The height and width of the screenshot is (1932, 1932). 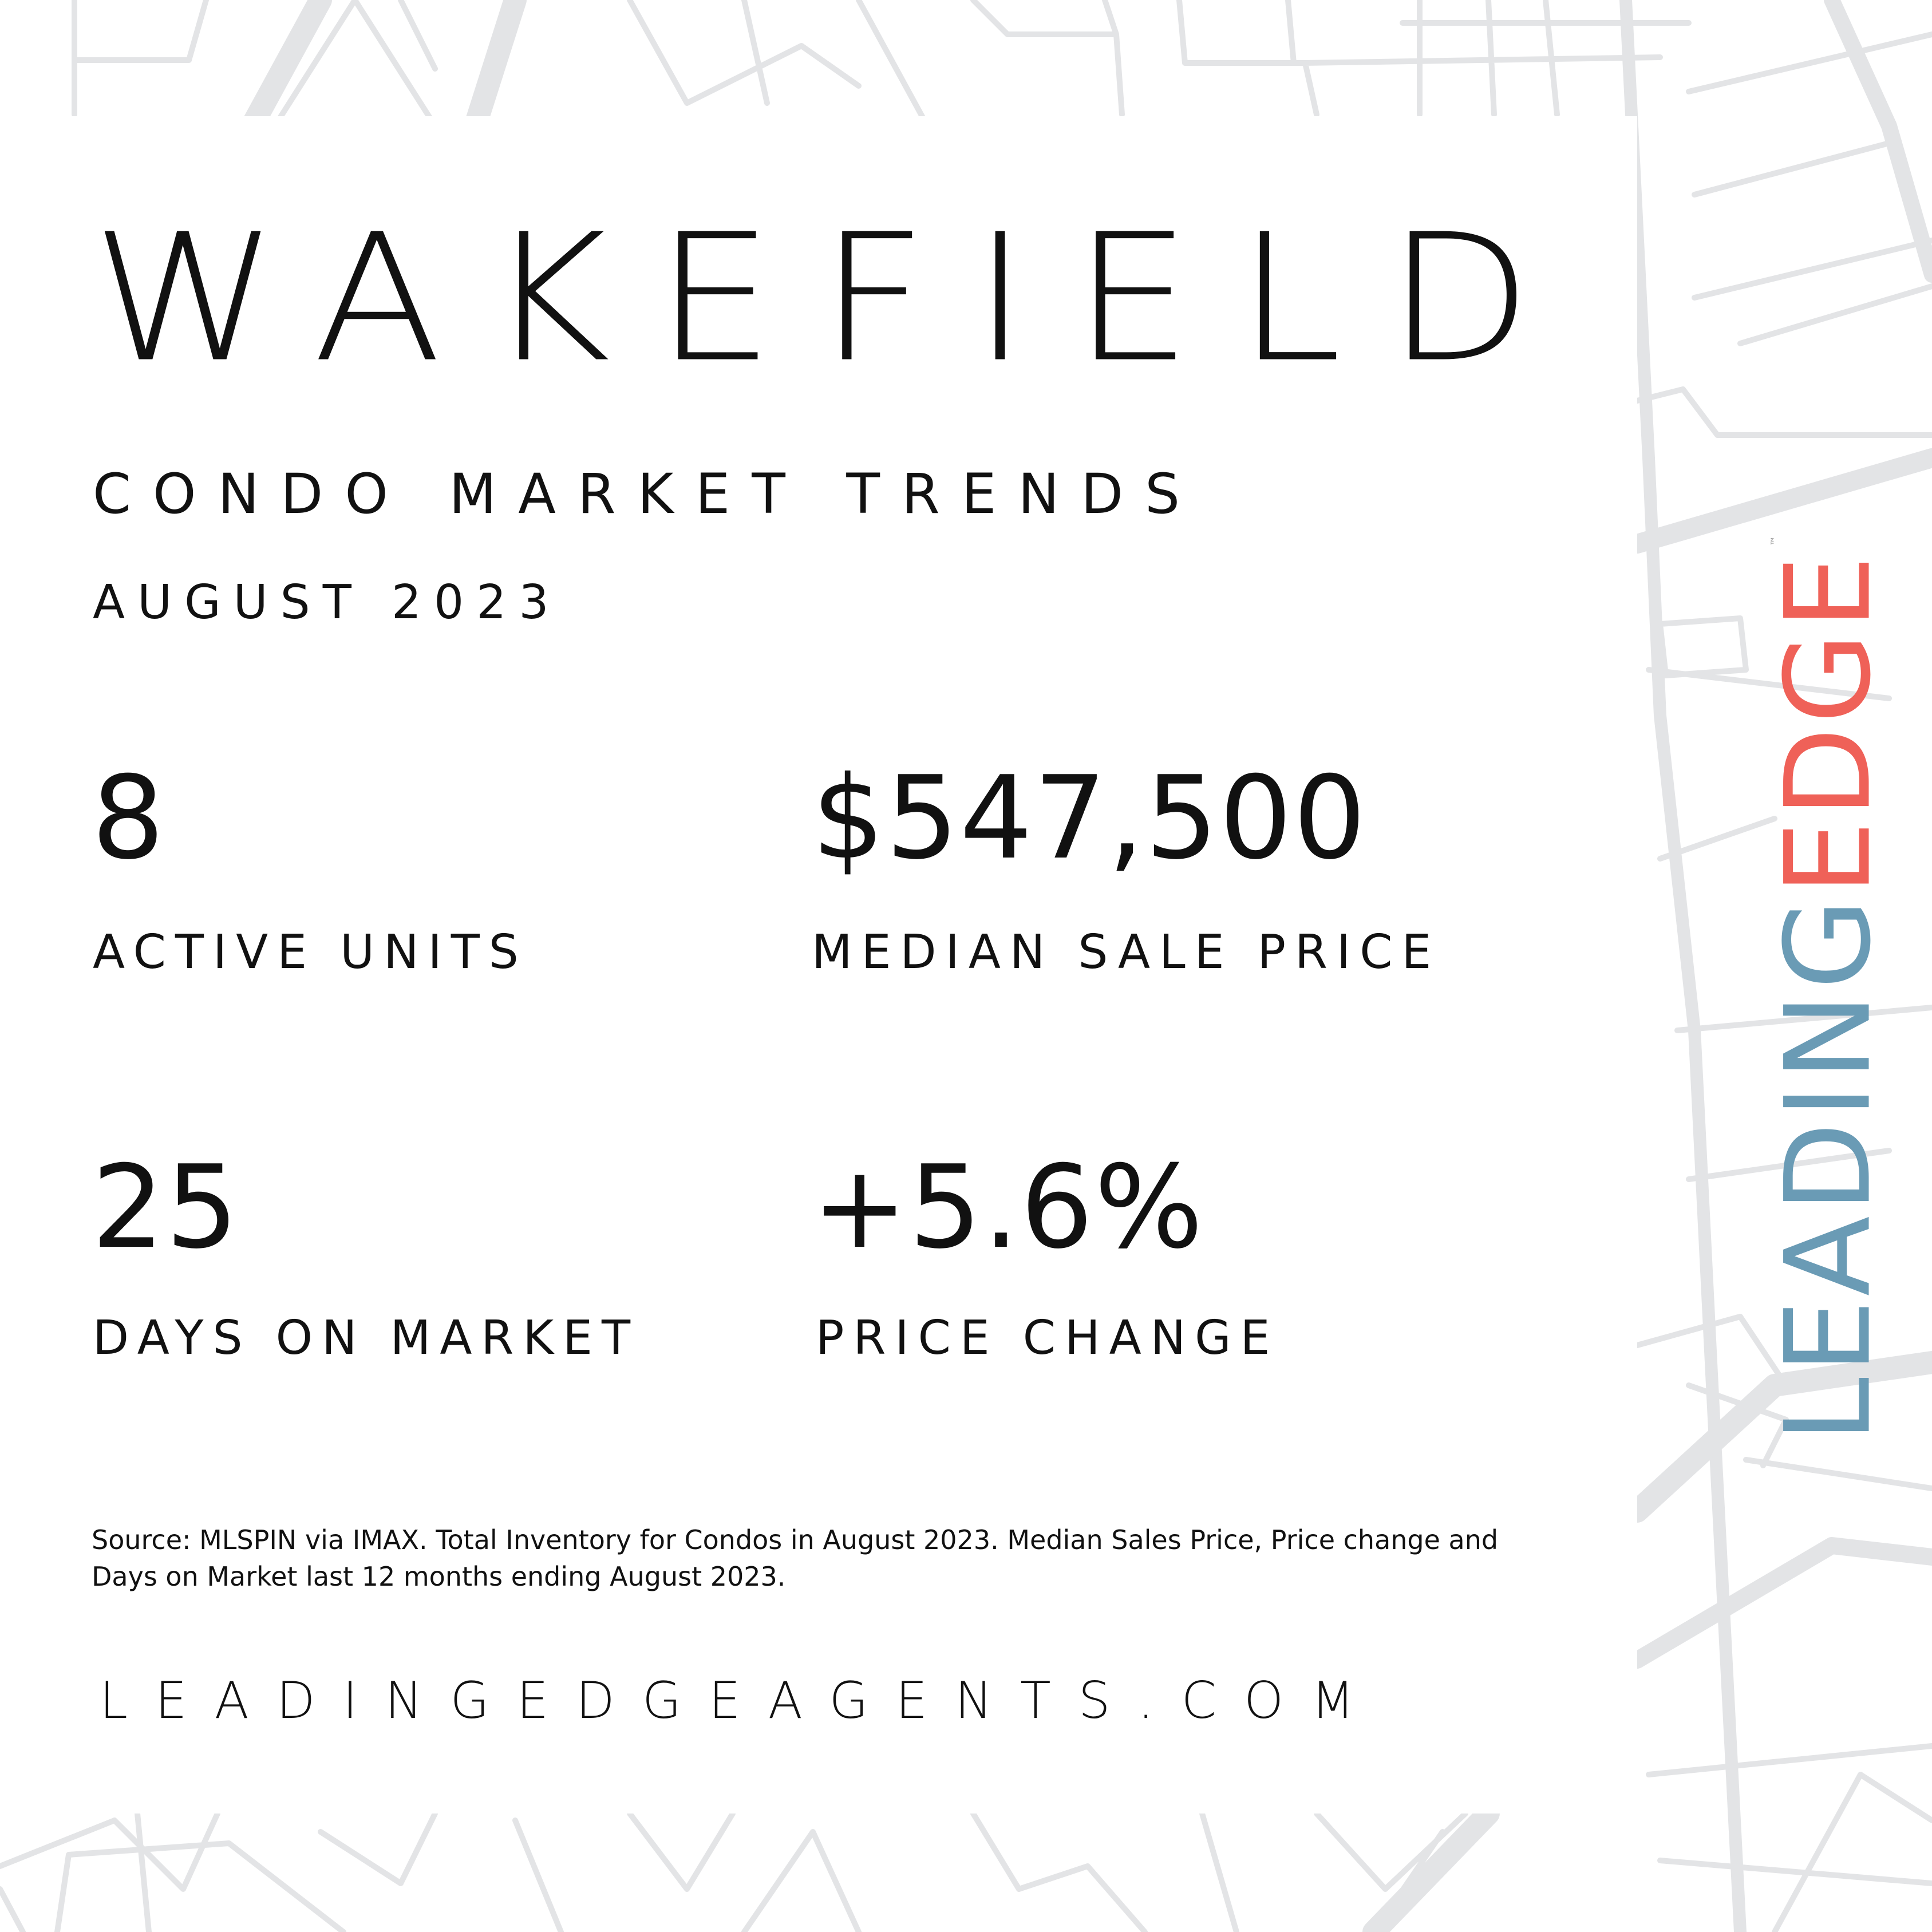 I want to click on trademark-mark: ™, so click(x=1775, y=539).